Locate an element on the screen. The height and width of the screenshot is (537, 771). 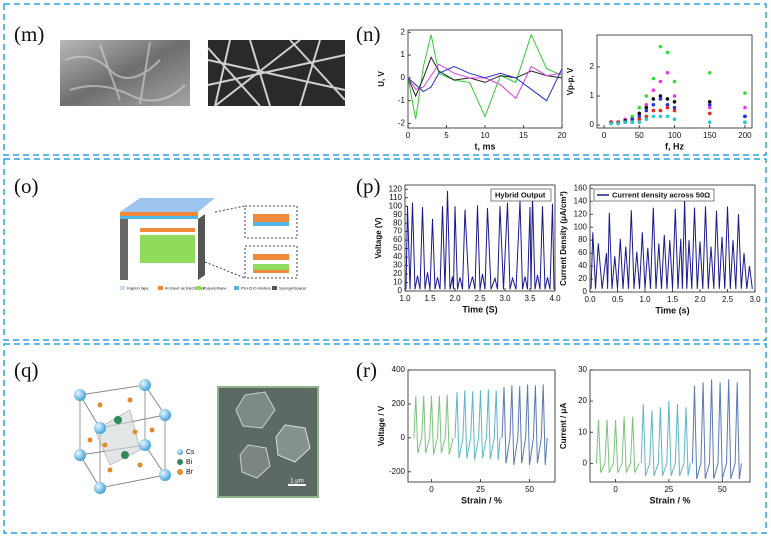
sem-images-m is located at coordinates (203, 73).